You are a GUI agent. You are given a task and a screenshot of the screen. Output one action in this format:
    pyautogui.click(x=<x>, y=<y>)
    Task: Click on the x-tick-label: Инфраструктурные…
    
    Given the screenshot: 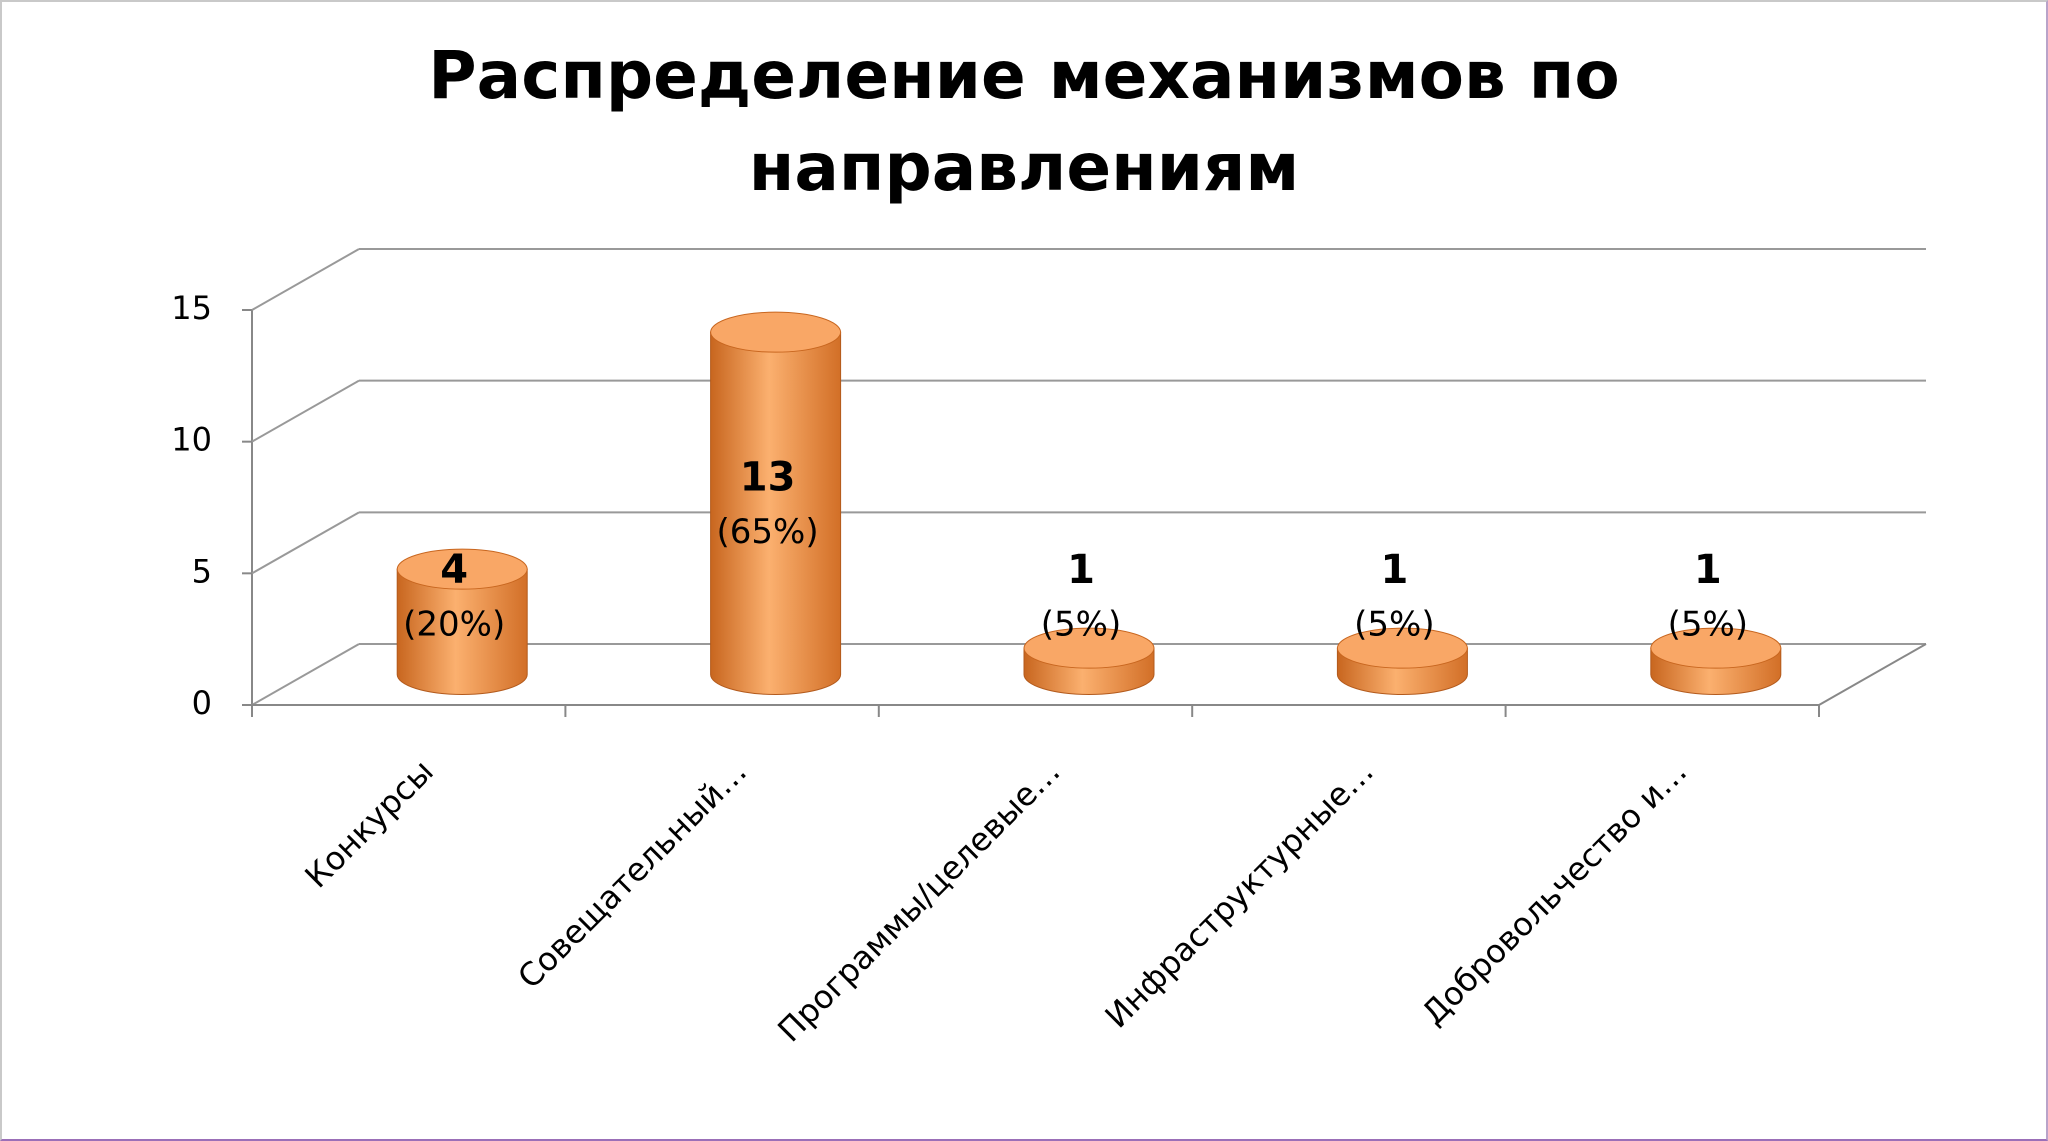 What is the action you would take?
    pyautogui.click(x=1239, y=893)
    